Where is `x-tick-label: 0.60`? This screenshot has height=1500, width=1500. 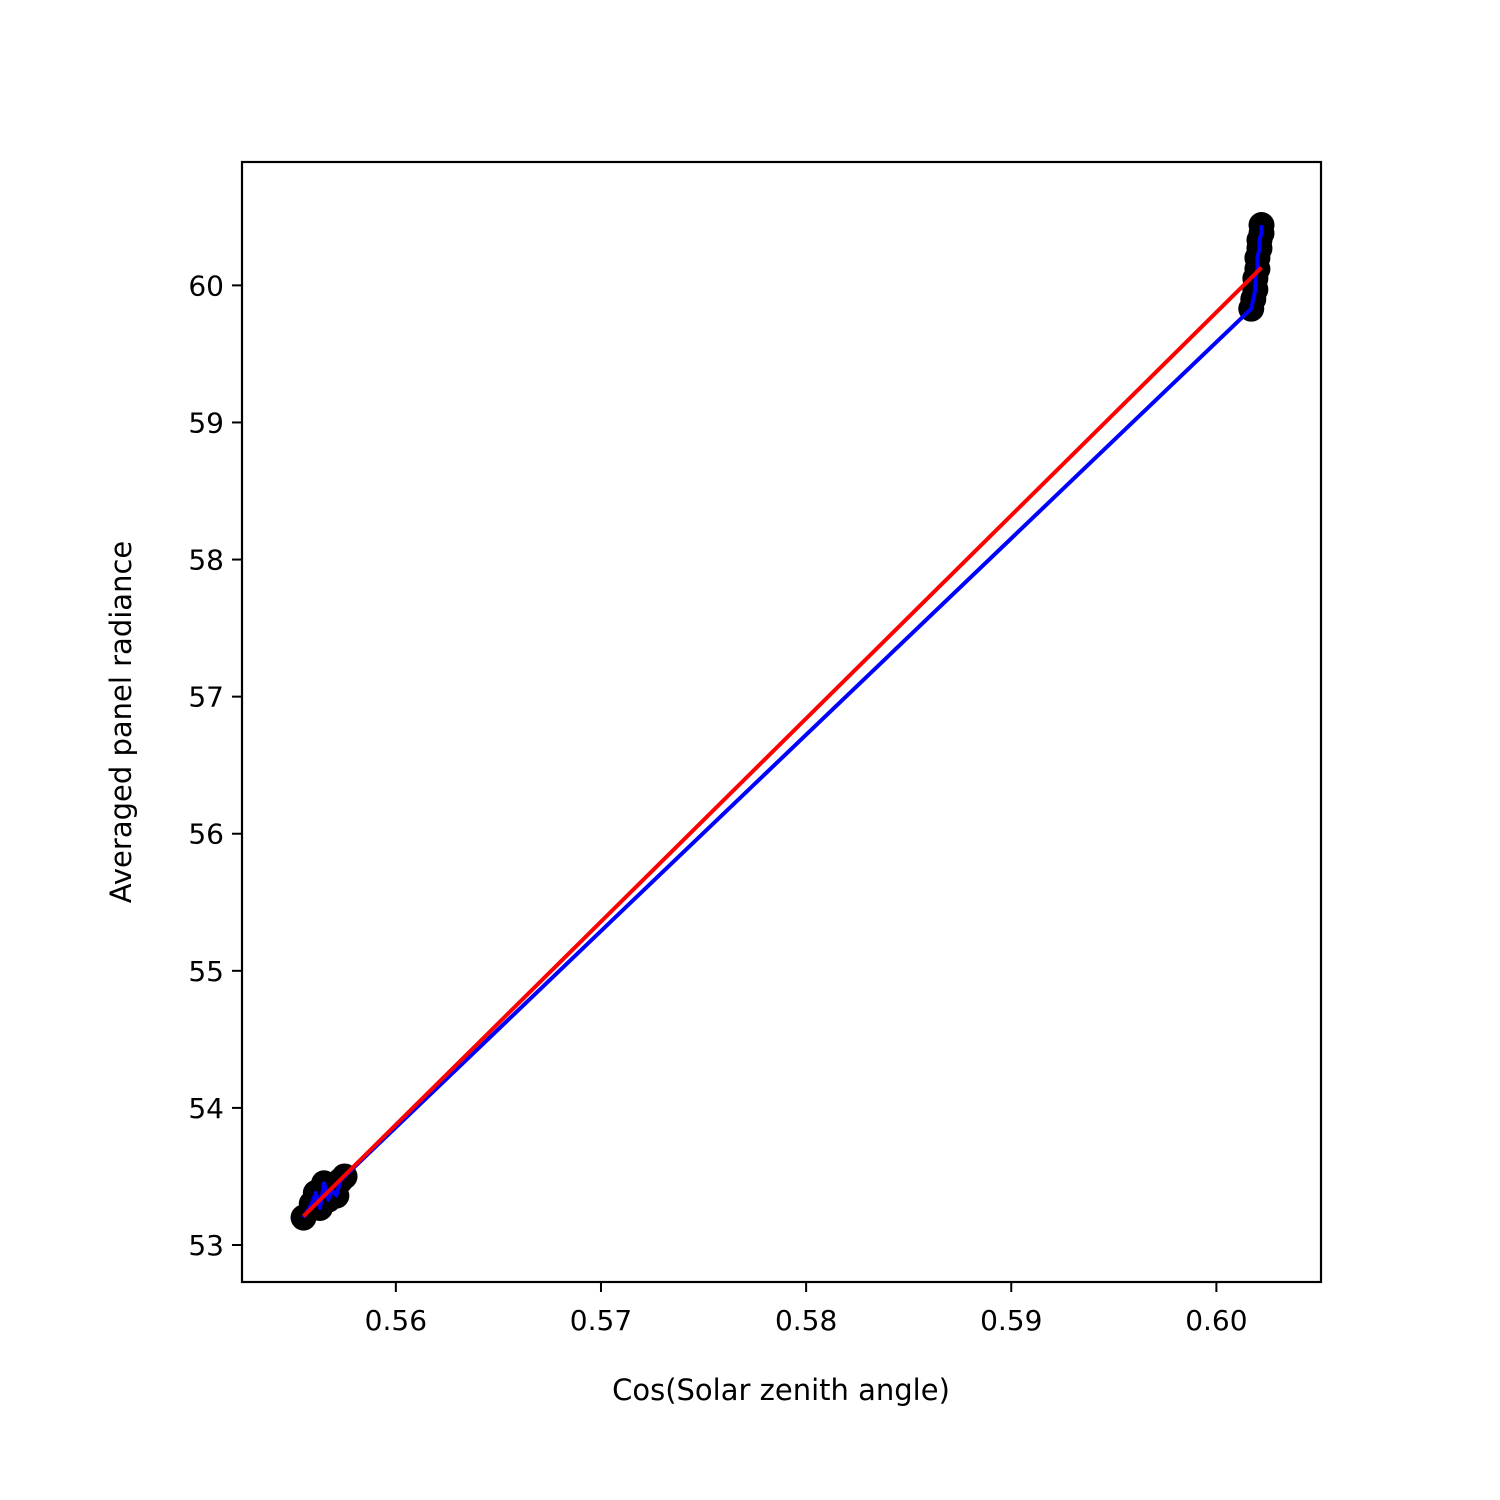
x-tick-label: 0.60 is located at coordinates (1216, 1320).